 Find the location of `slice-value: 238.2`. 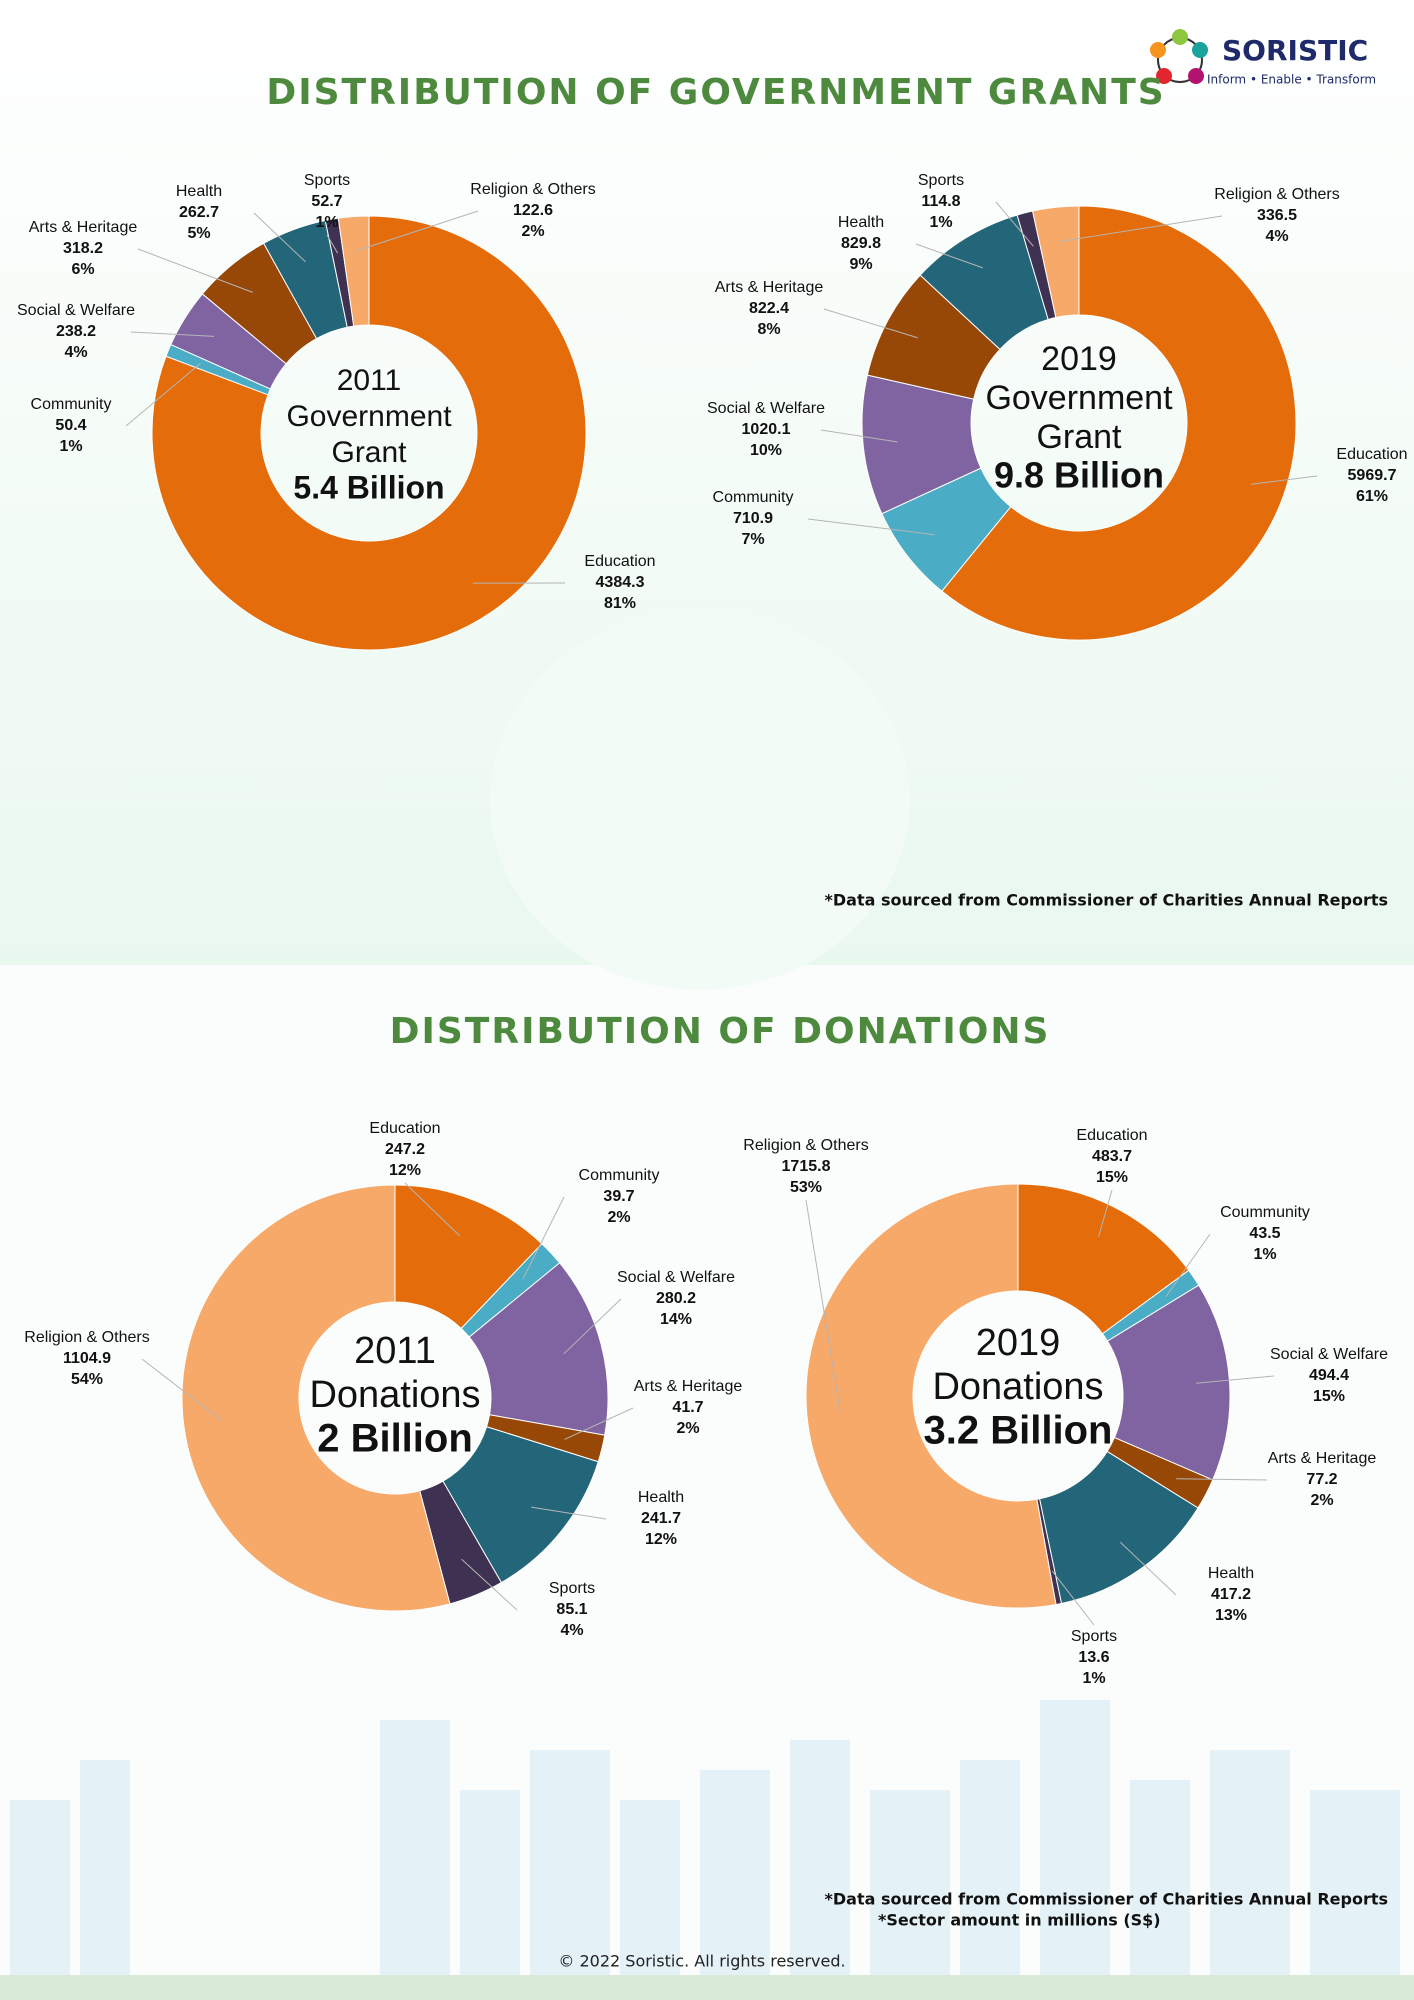

slice-value: 238.2 is located at coordinates (76, 331).